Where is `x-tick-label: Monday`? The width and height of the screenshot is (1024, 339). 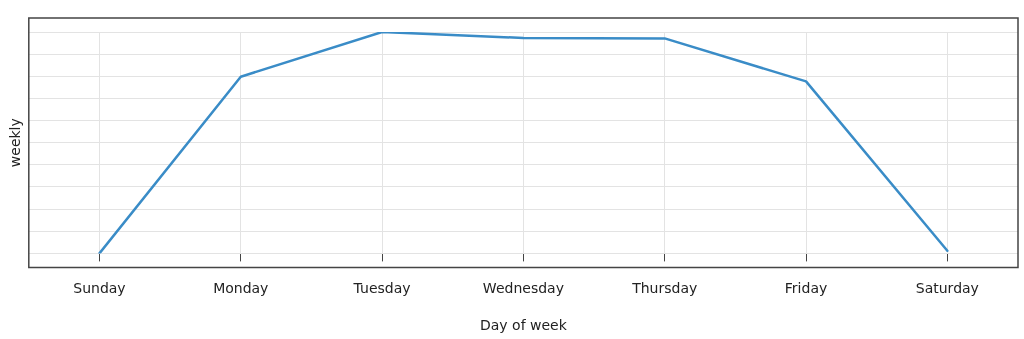 x-tick-label: Monday is located at coordinates (241, 288).